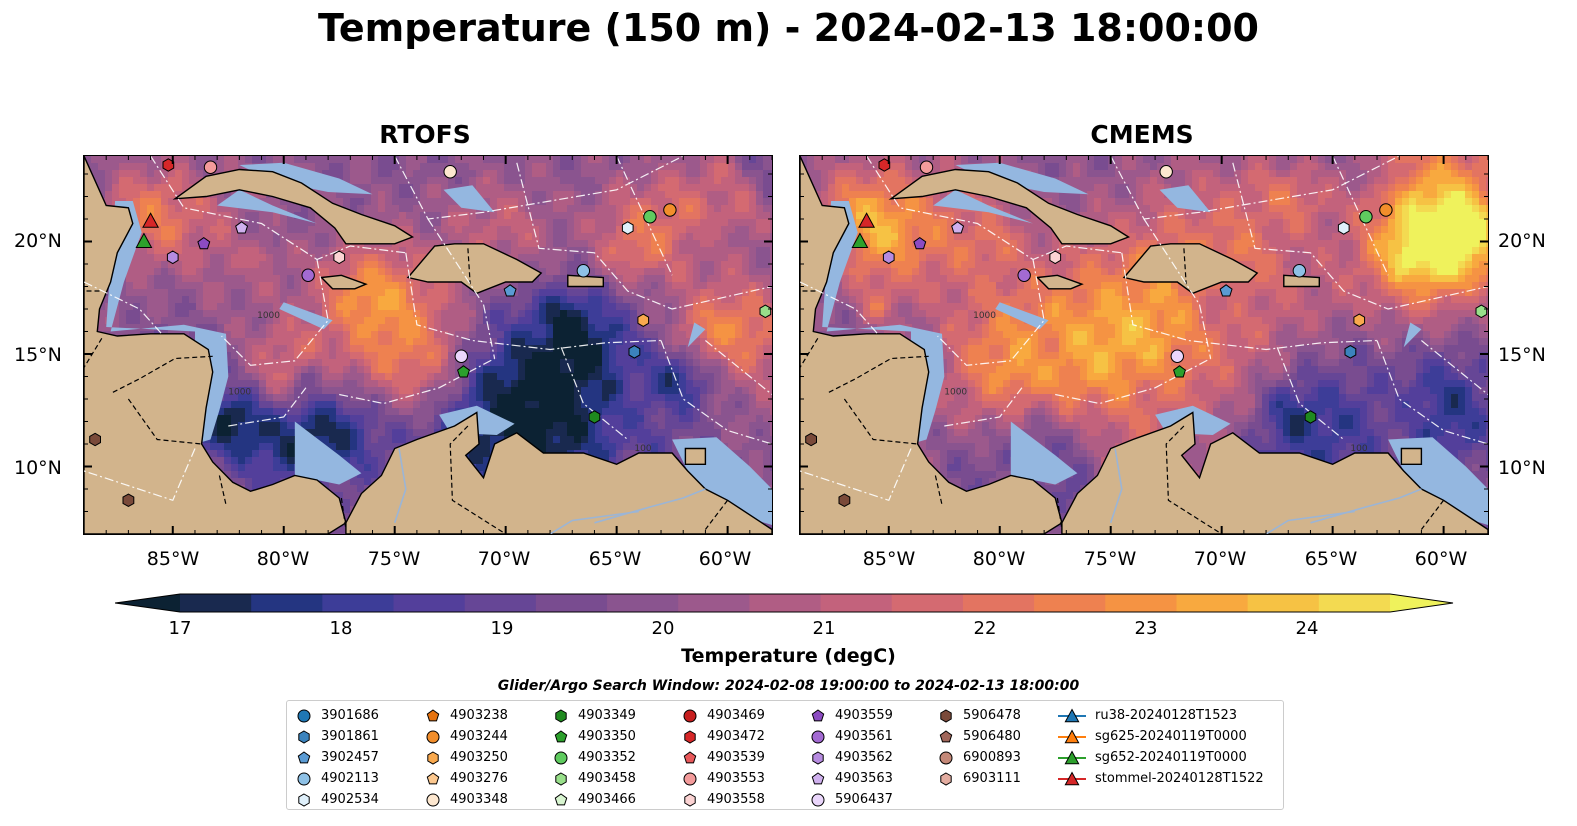 The width and height of the screenshot is (1577, 826). I want to click on legend-entry: 6903111, so click(979, 778).